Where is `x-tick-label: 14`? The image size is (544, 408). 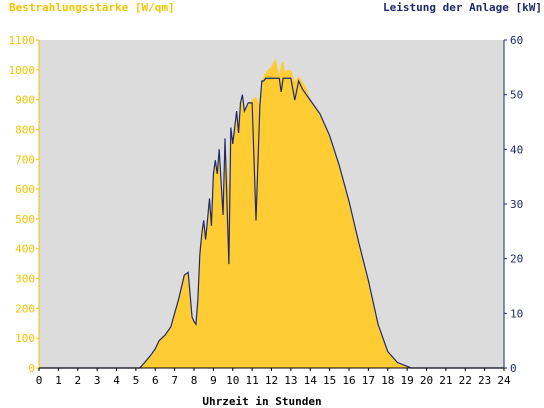
x-tick-label: 14 is located at coordinates (311, 380).